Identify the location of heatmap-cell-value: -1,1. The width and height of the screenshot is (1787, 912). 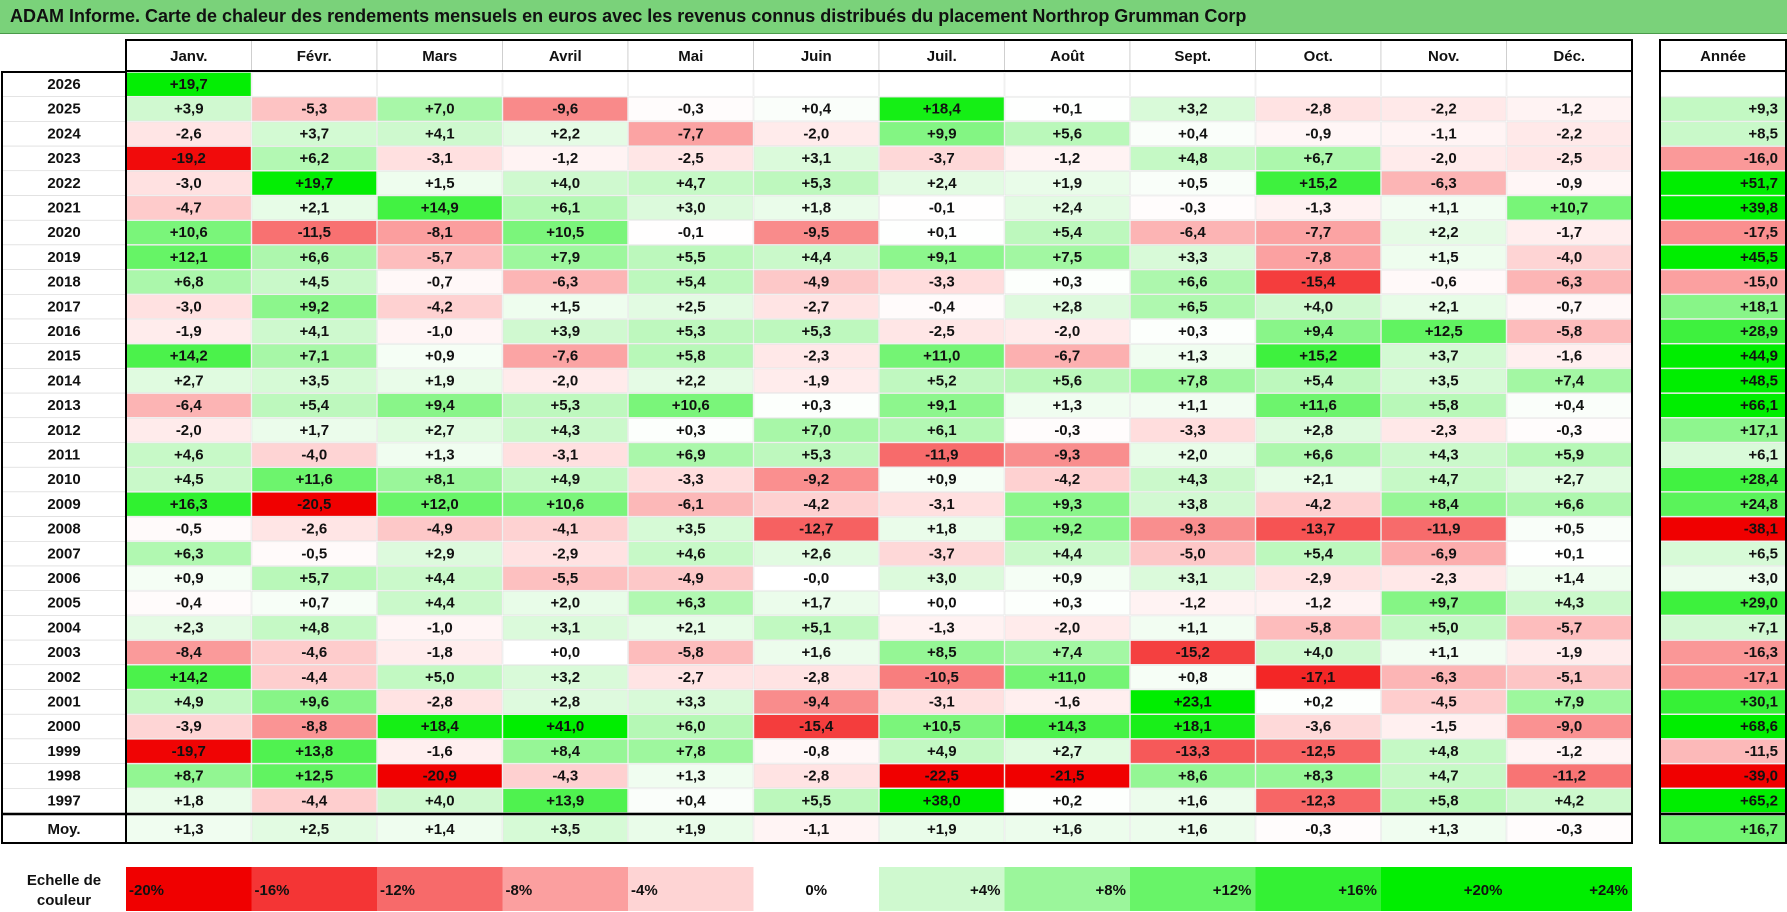
(1444, 133).